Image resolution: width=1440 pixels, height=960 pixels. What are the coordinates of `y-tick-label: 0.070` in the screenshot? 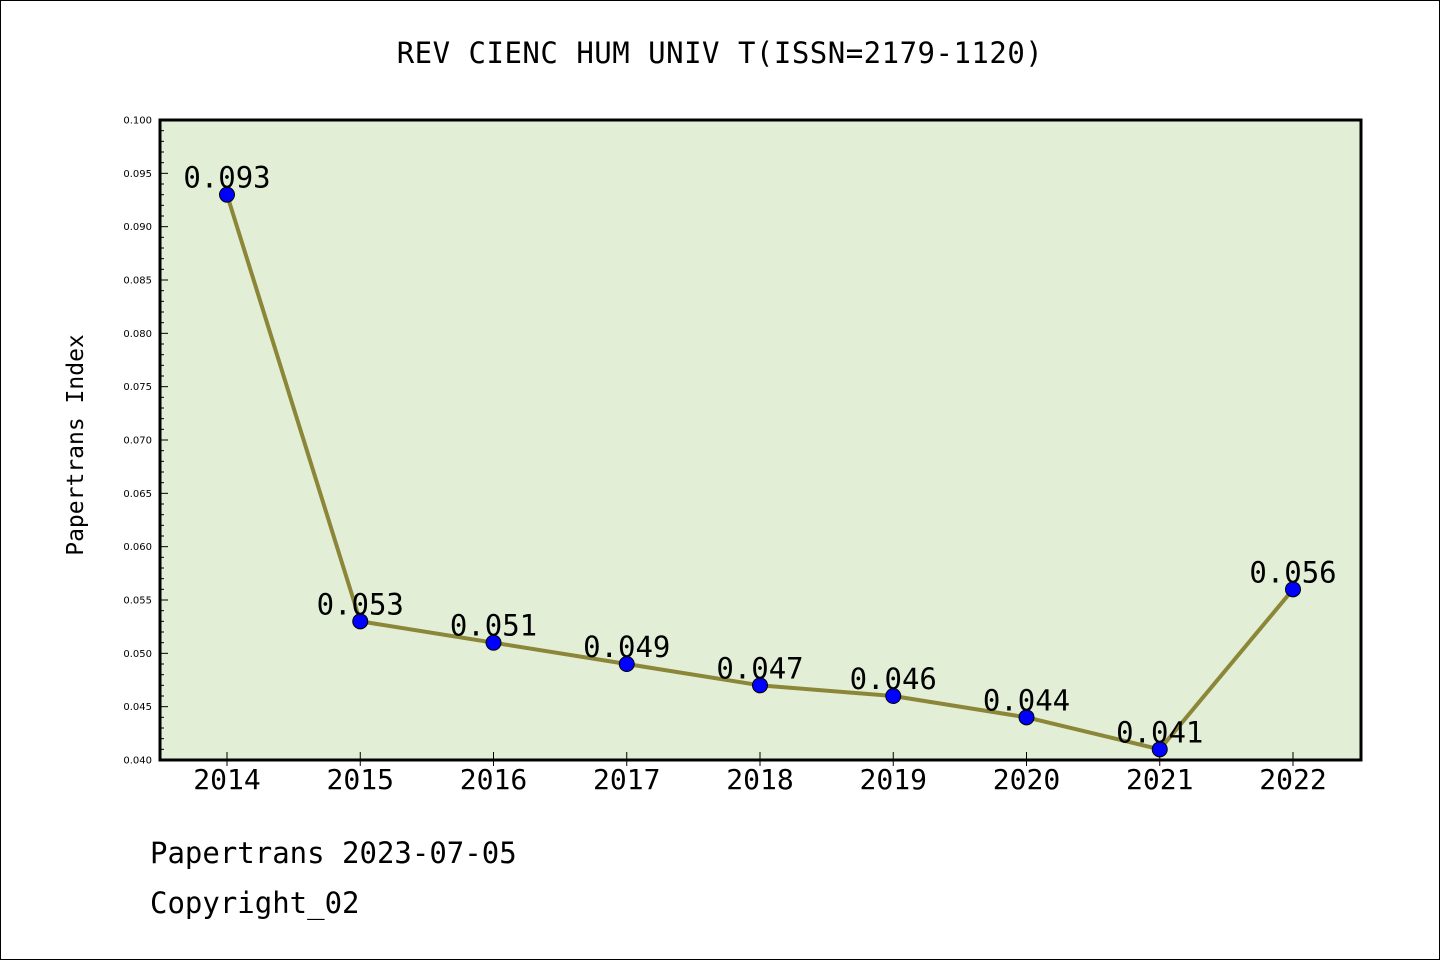 It's located at (137, 441).